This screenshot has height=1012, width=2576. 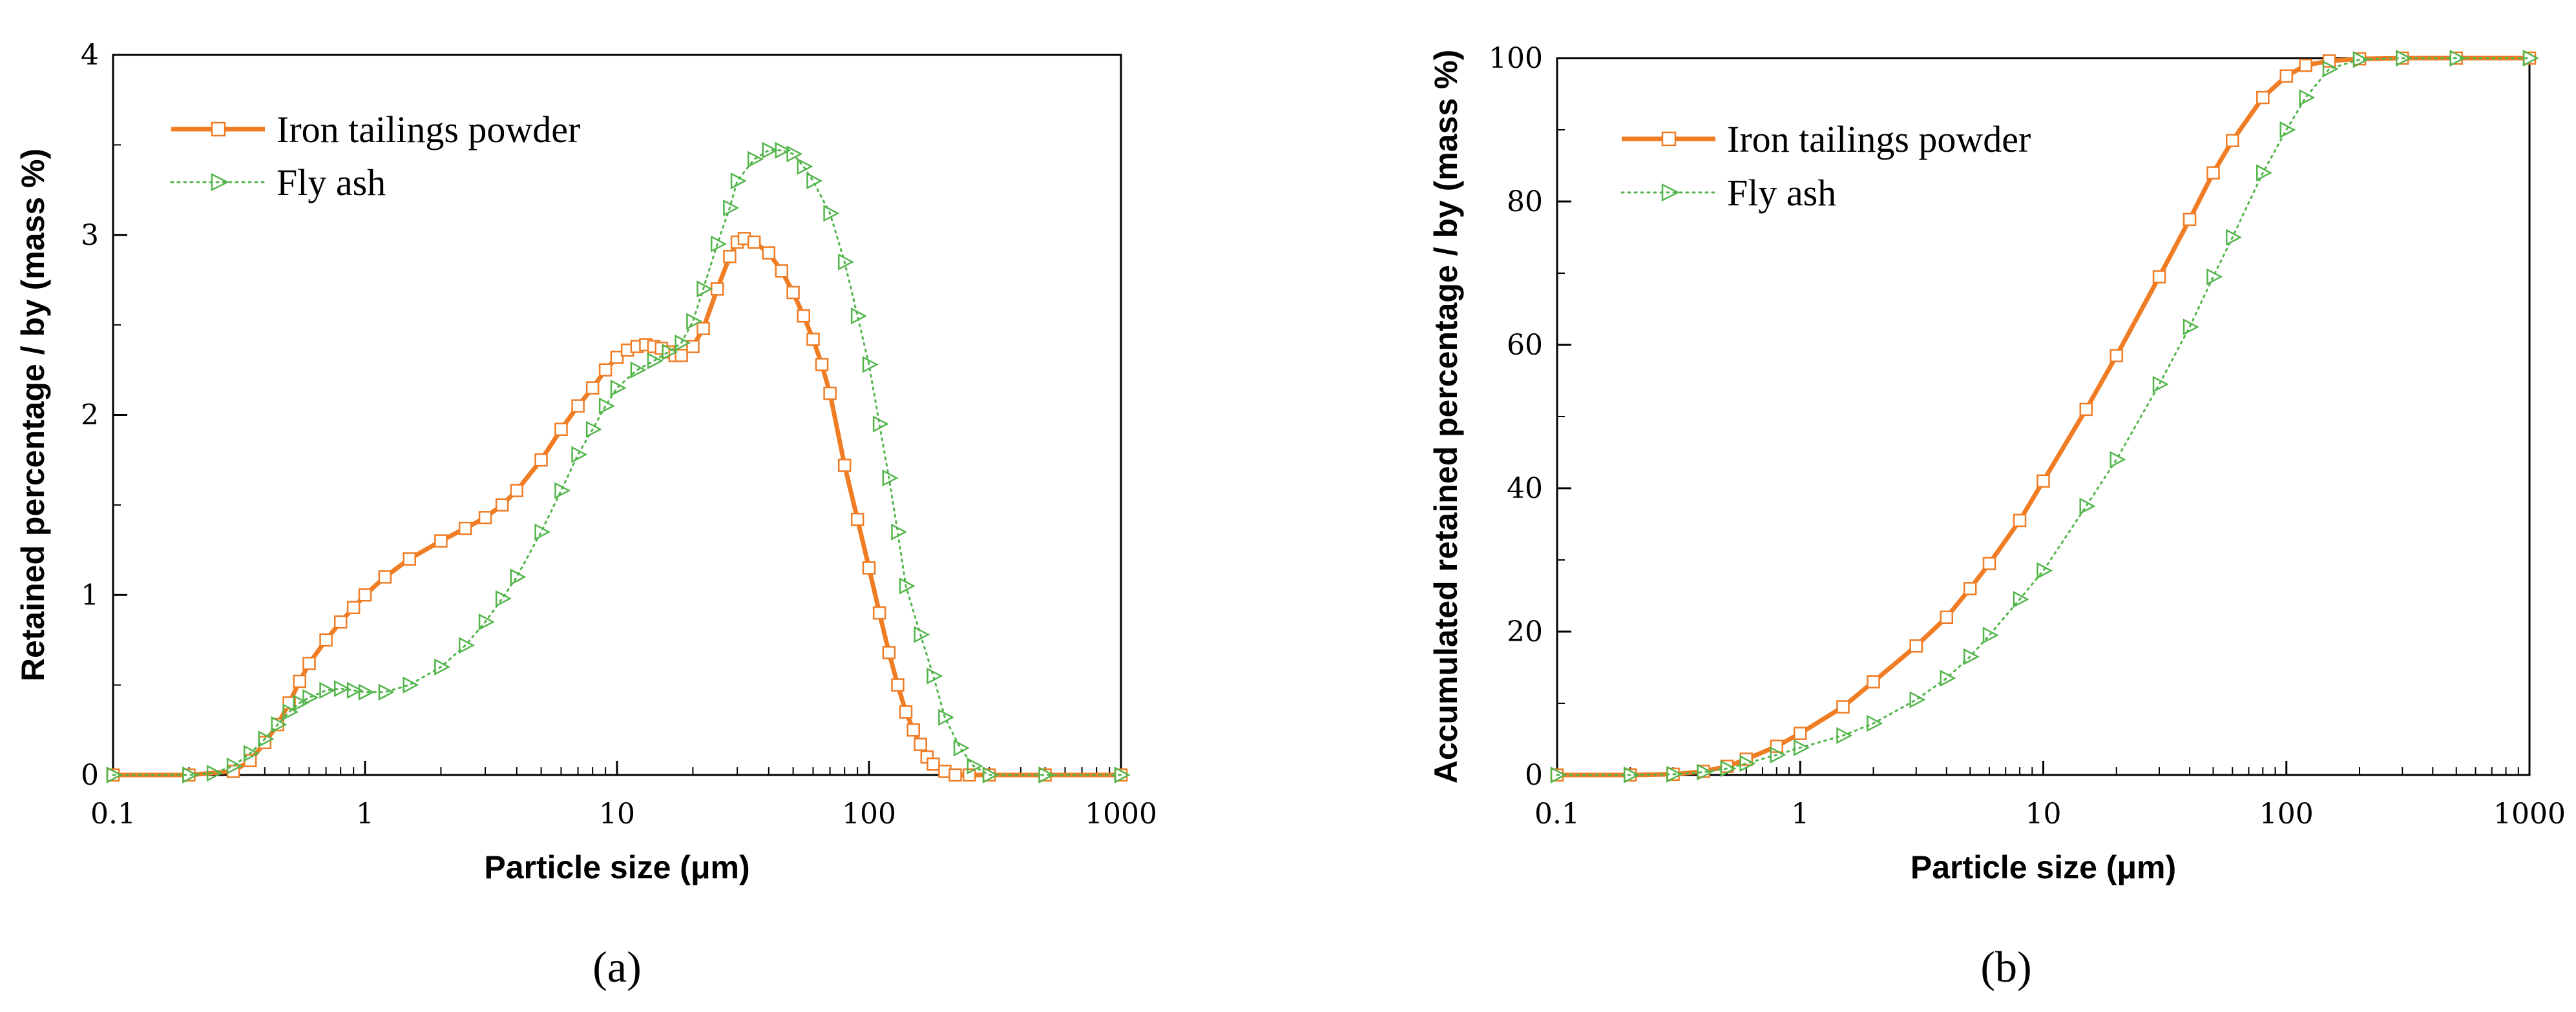 I want to click on legend-label: Fly ash, so click(x=331, y=182).